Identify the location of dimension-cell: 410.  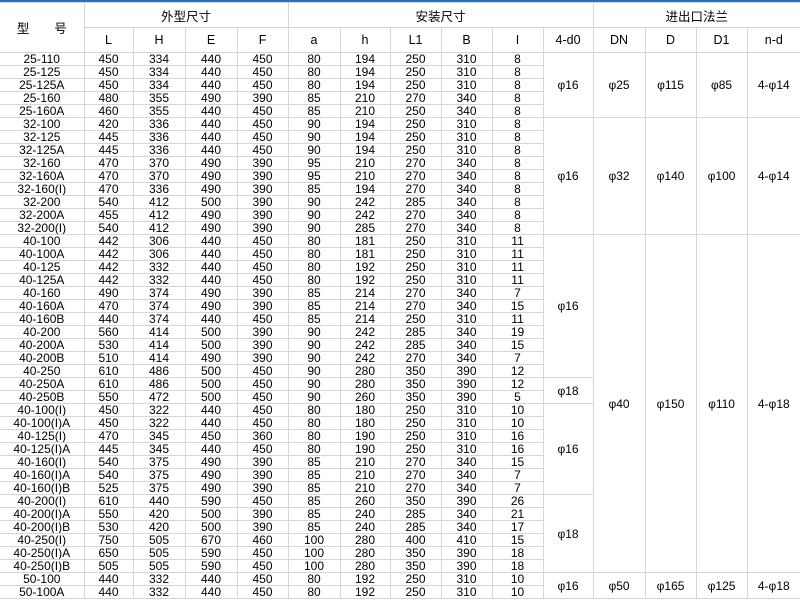
(466, 540).